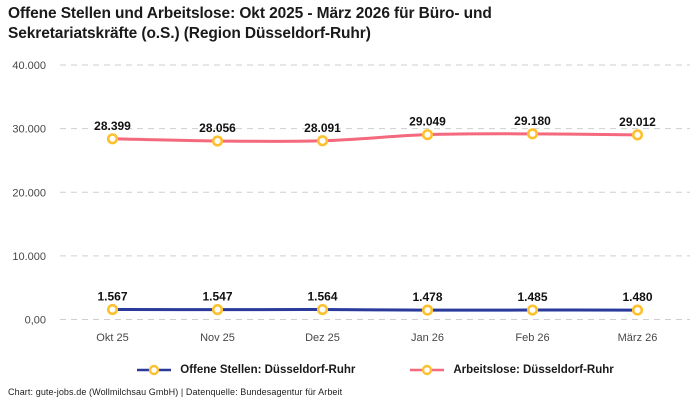 The height and width of the screenshot is (400, 700). Describe the element at coordinates (533, 370) in the screenshot. I see `legend-label: Arbeitslose: Düsseldorf-Ruhr` at that location.